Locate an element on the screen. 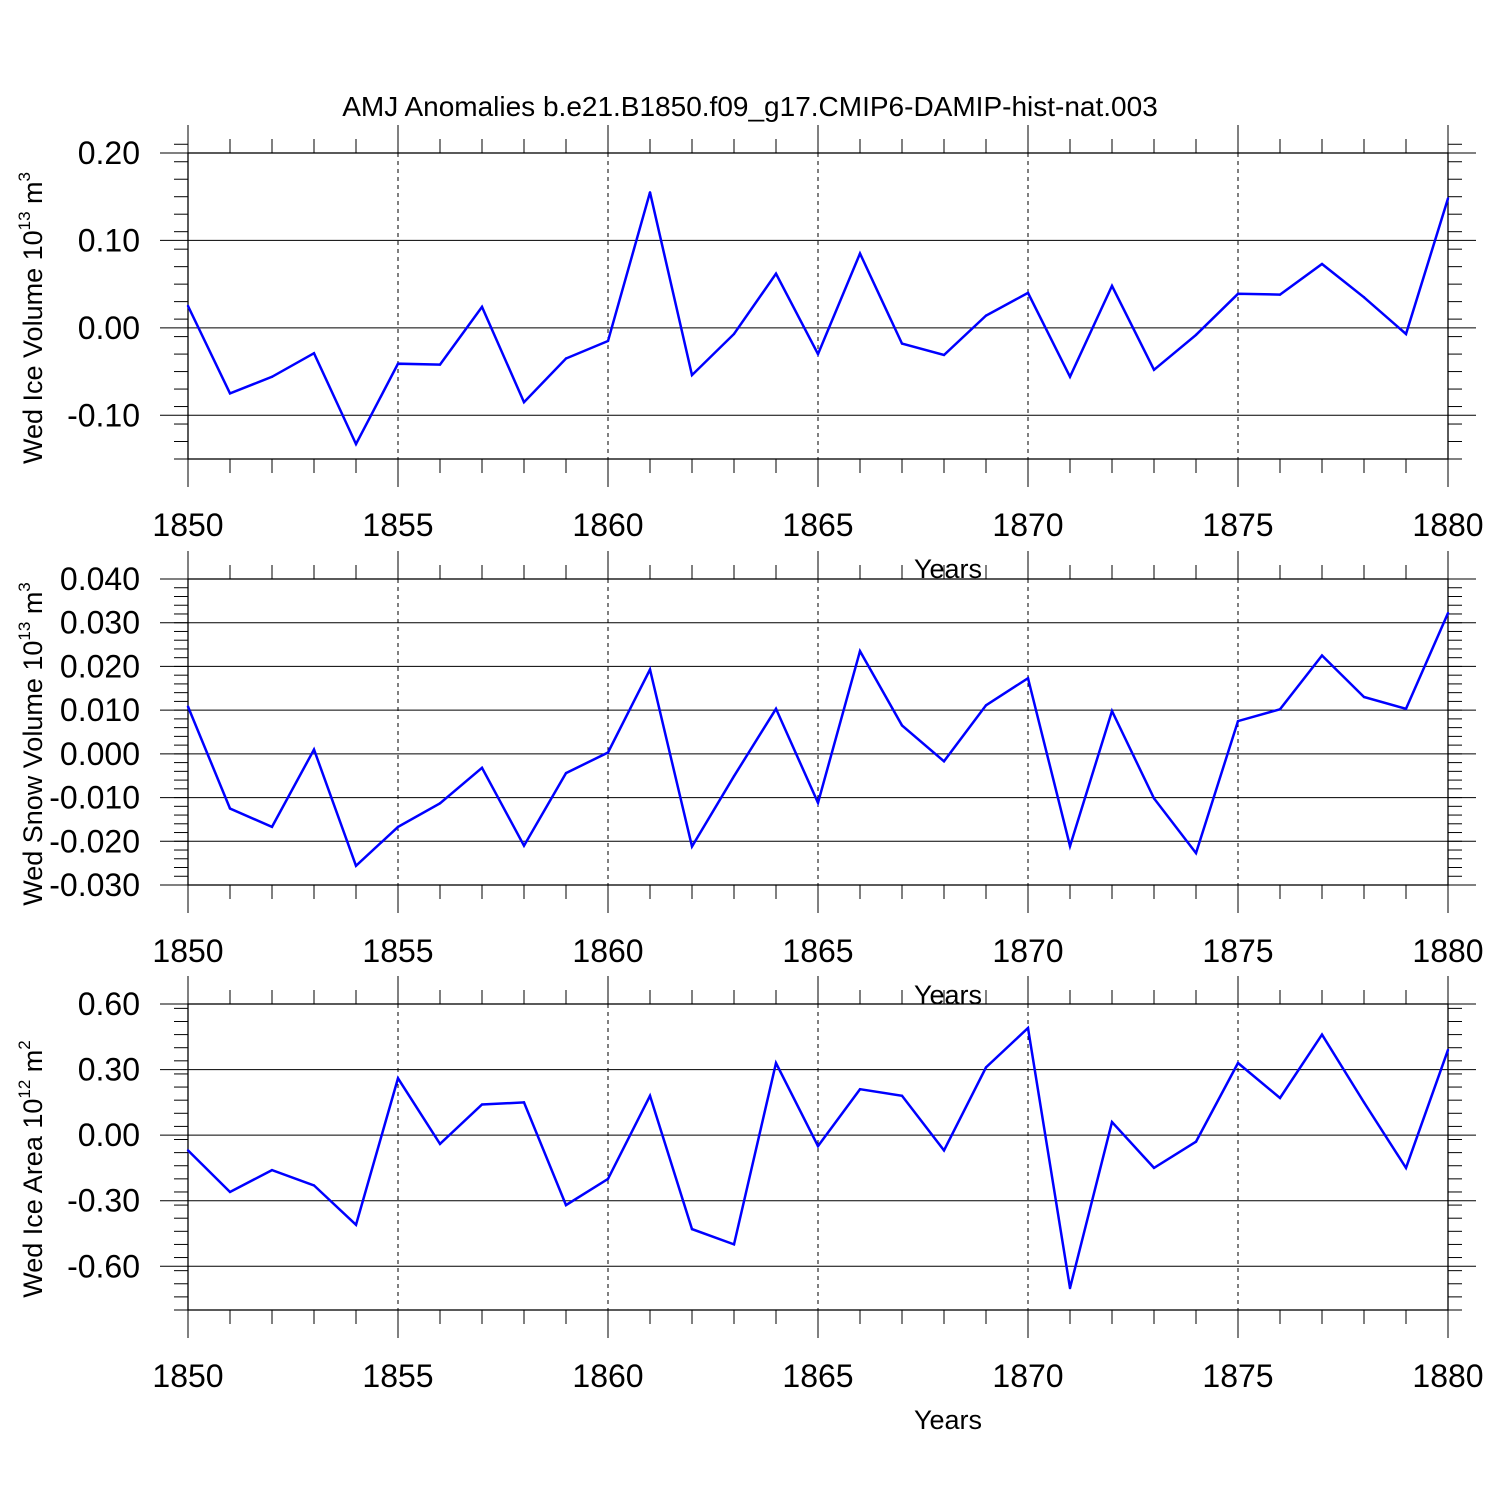 Image resolution: width=1500 pixels, height=1500 pixels. y-tick-label: 0.20 is located at coordinates (109, 153).